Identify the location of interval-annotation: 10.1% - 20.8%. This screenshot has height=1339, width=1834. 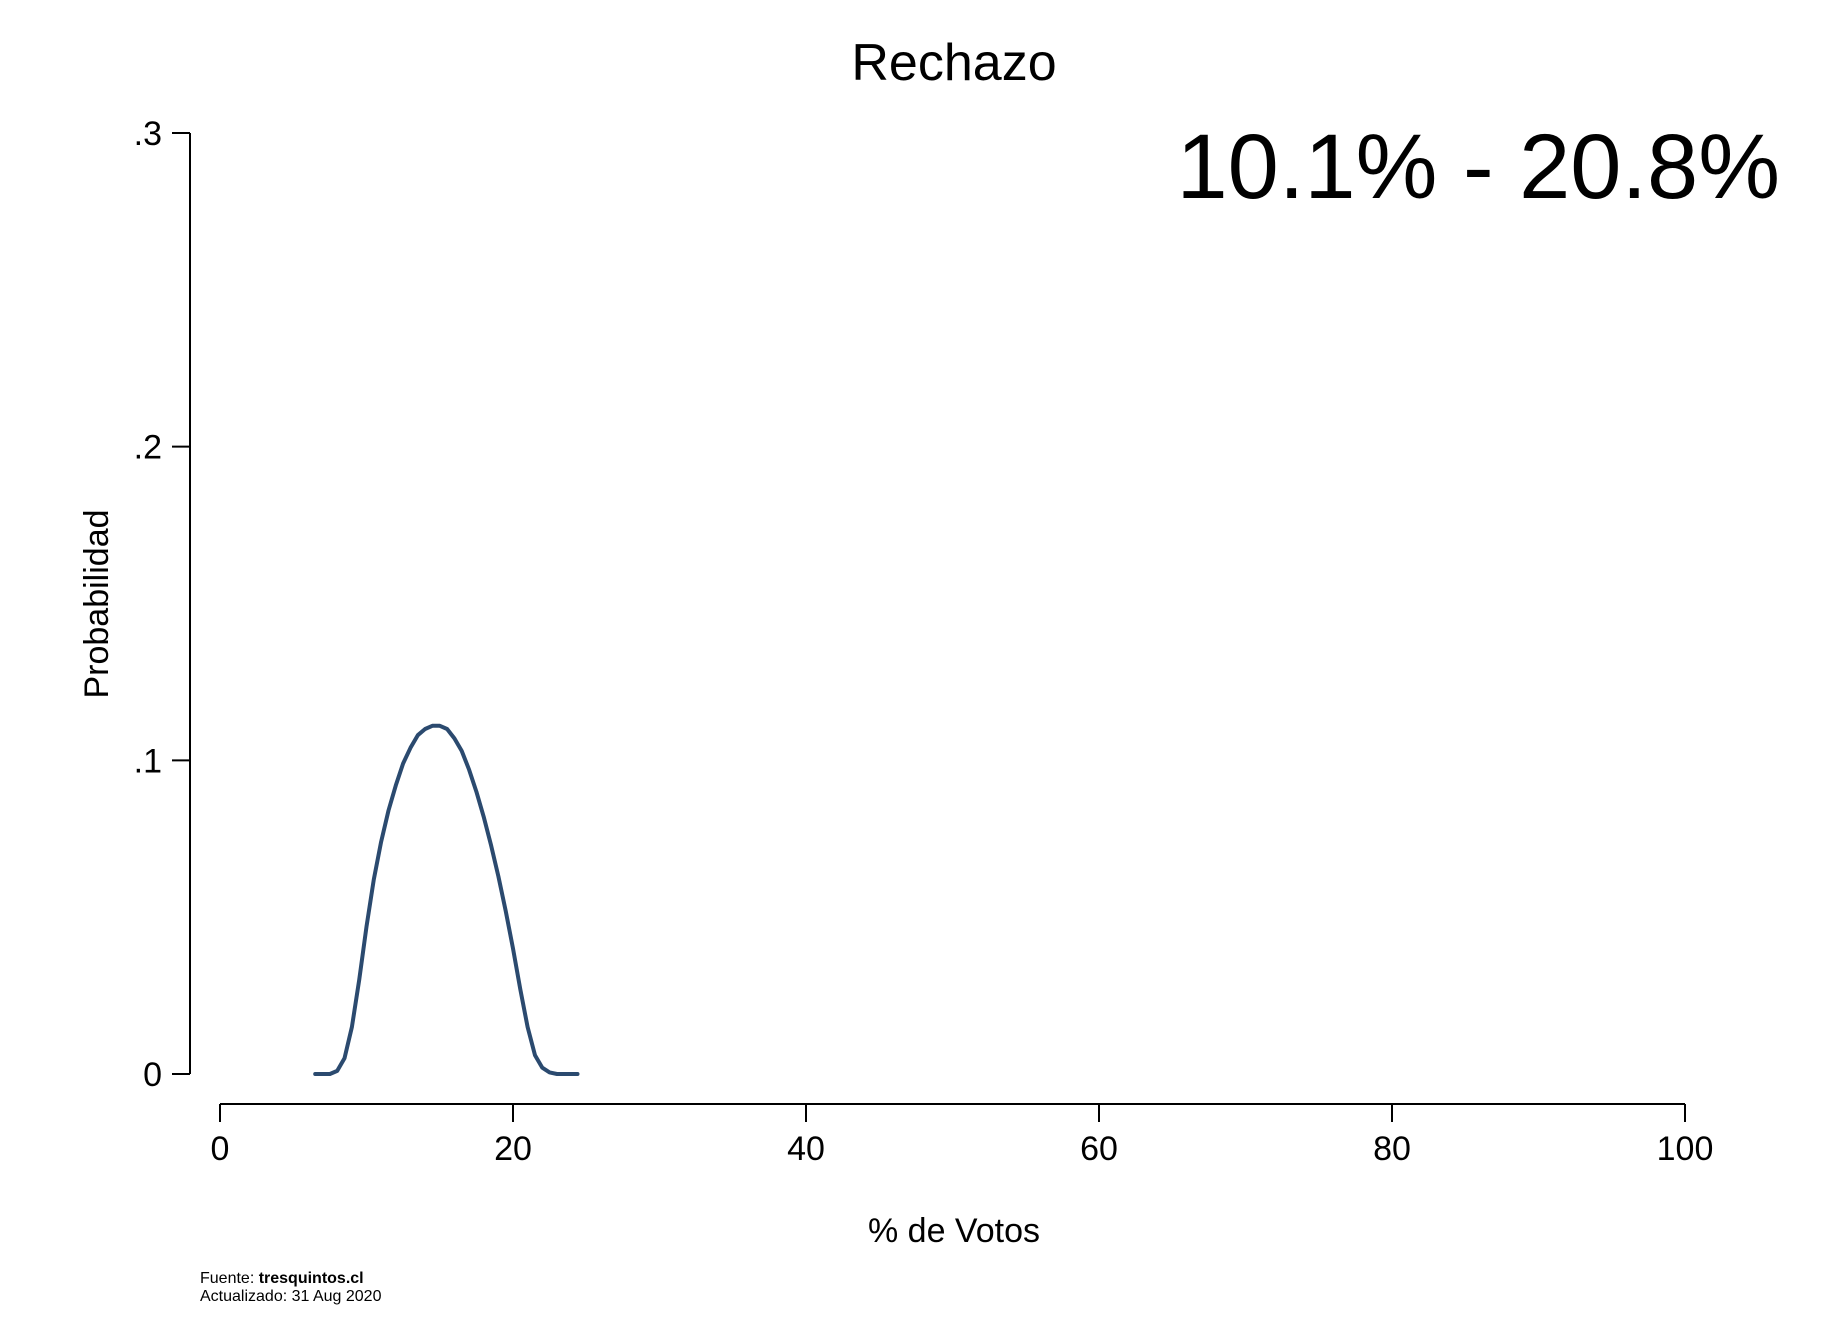
(1478, 167).